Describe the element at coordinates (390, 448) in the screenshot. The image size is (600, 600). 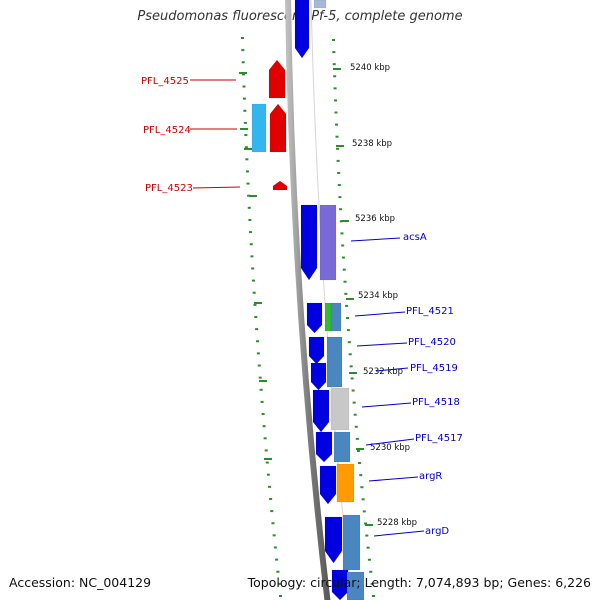
I see `scale-label: 5230 kbp` at that location.